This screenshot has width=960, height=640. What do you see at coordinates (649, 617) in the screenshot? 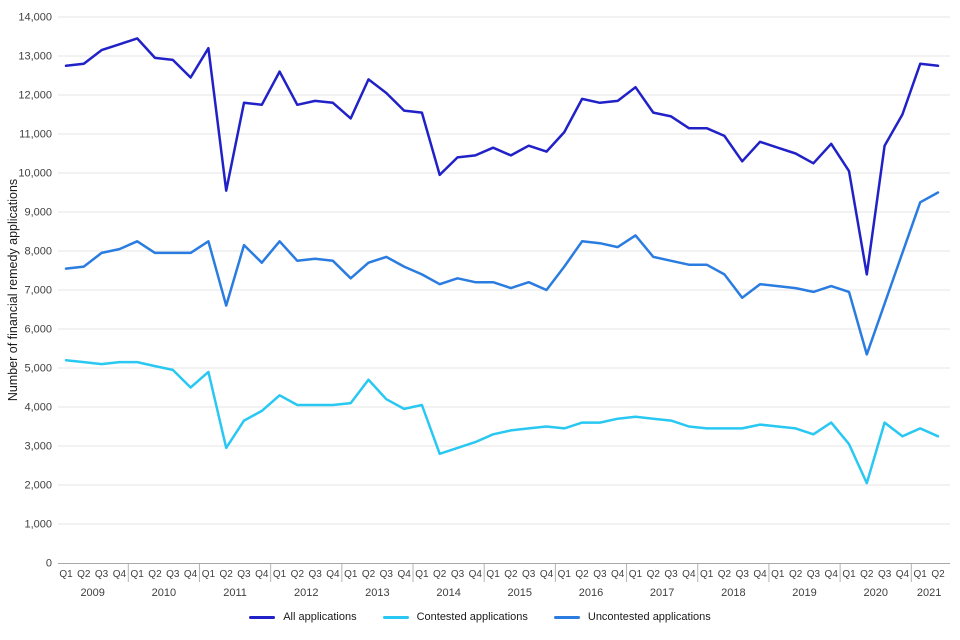
I see `legend-label-uncontested-applications: Uncontested applications` at bounding box center [649, 617].